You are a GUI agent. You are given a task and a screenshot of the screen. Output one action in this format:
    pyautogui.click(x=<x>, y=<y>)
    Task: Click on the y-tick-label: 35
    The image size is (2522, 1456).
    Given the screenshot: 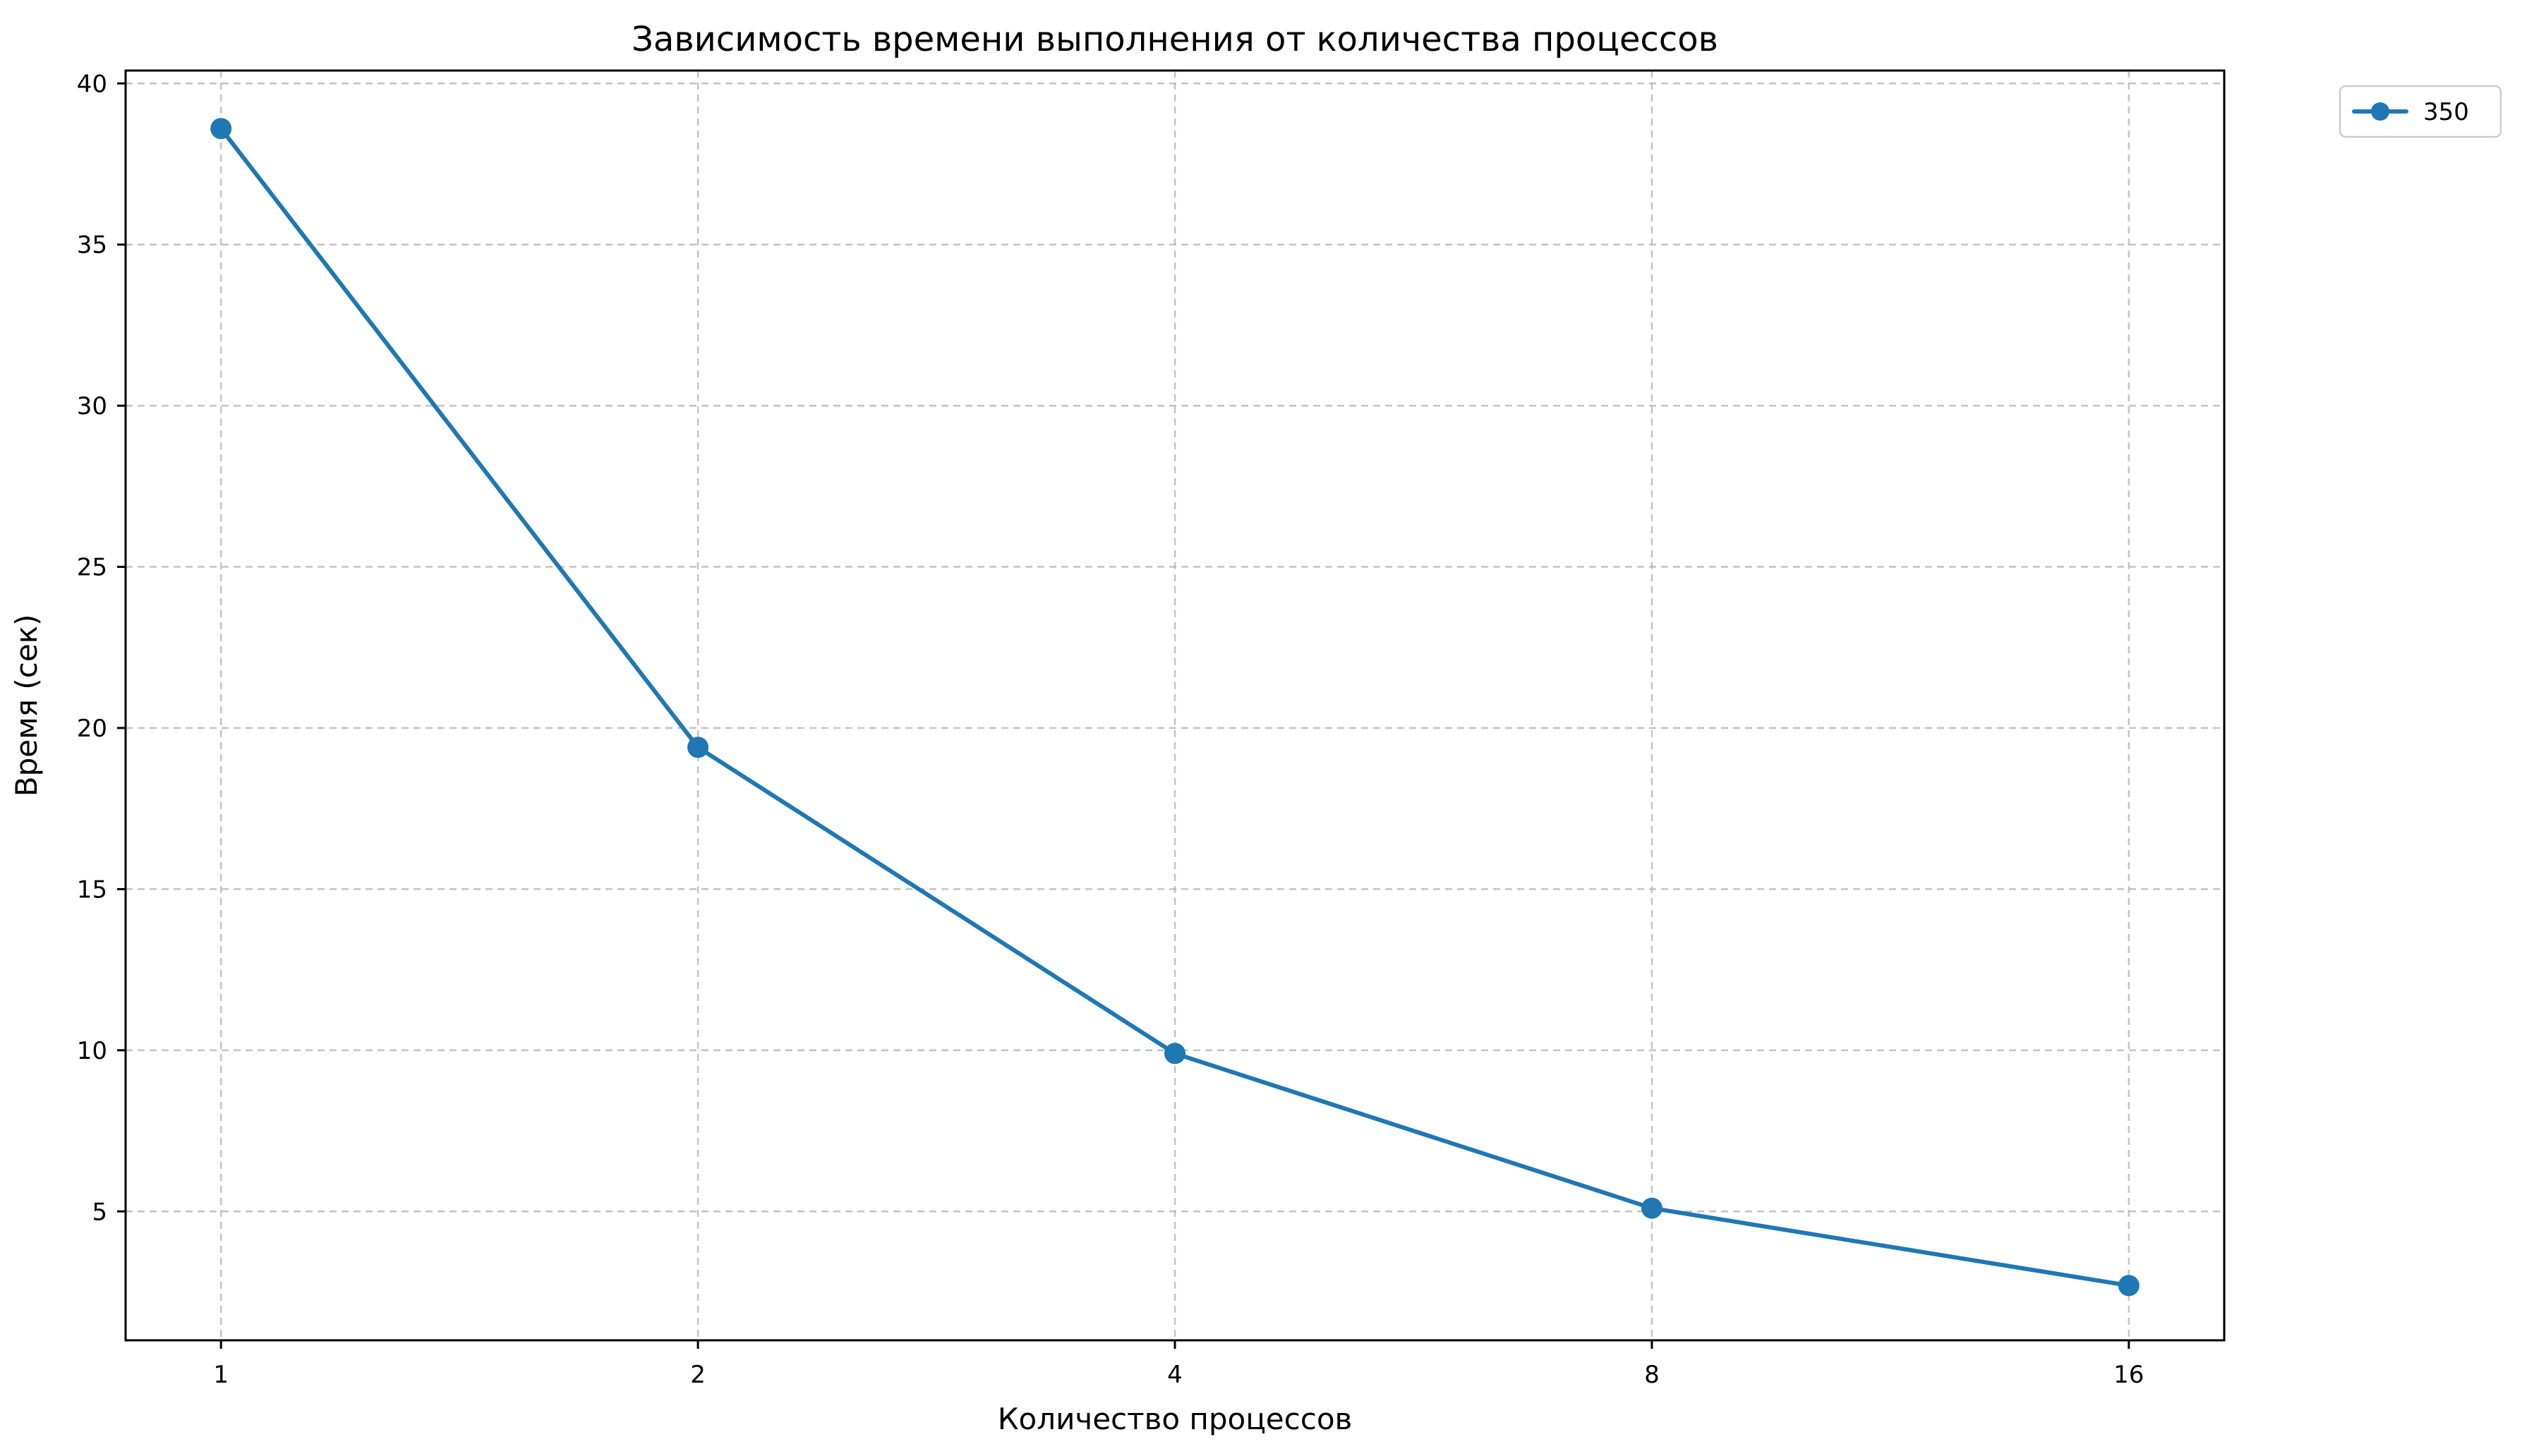 What is the action you would take?
    pyautogui.click(x=92, y=246)
    